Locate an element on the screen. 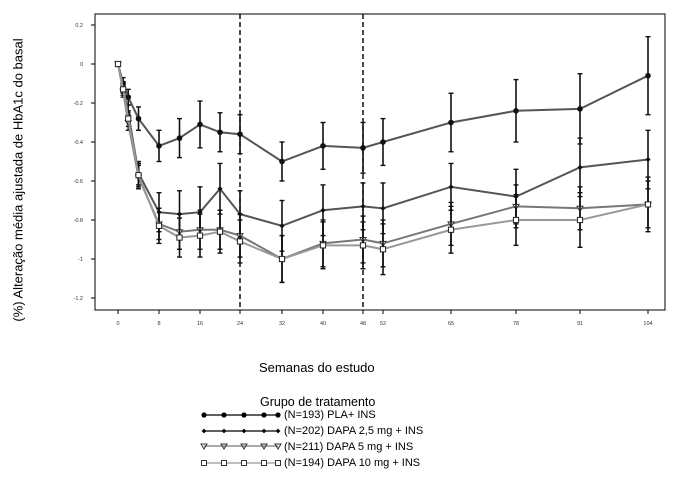  x-tick-label: 48 is located at coordinates (363, 324).